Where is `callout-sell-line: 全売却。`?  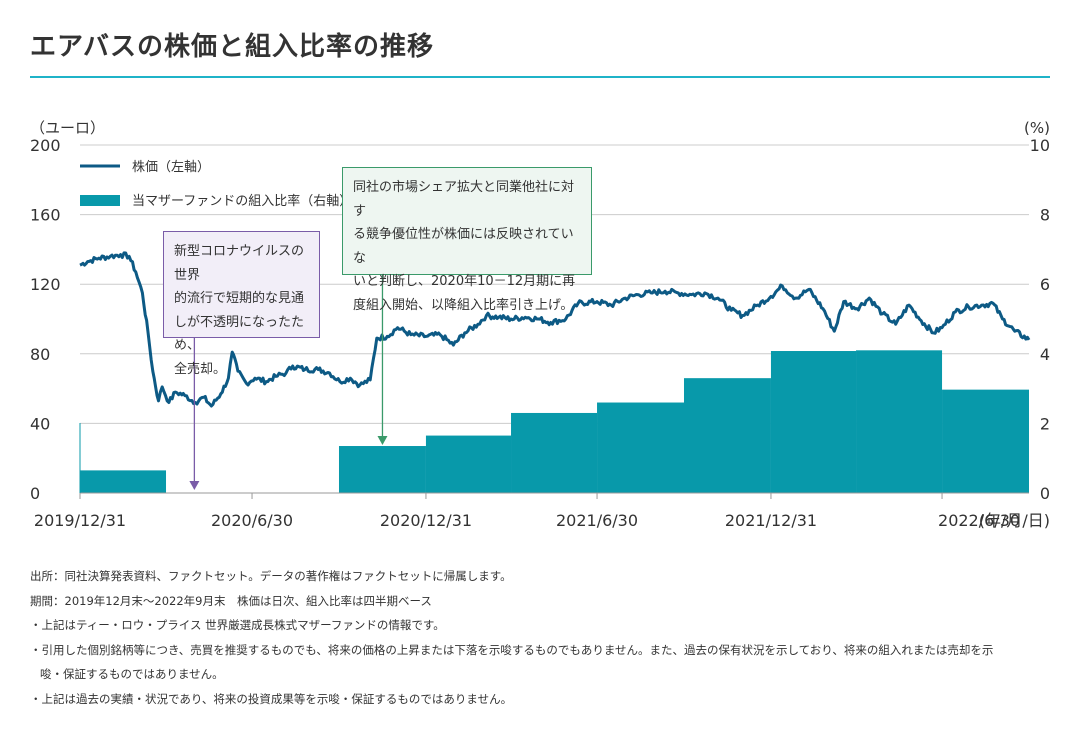 callout-sell-line: 全売却。 is located at coordinates (200, 369).